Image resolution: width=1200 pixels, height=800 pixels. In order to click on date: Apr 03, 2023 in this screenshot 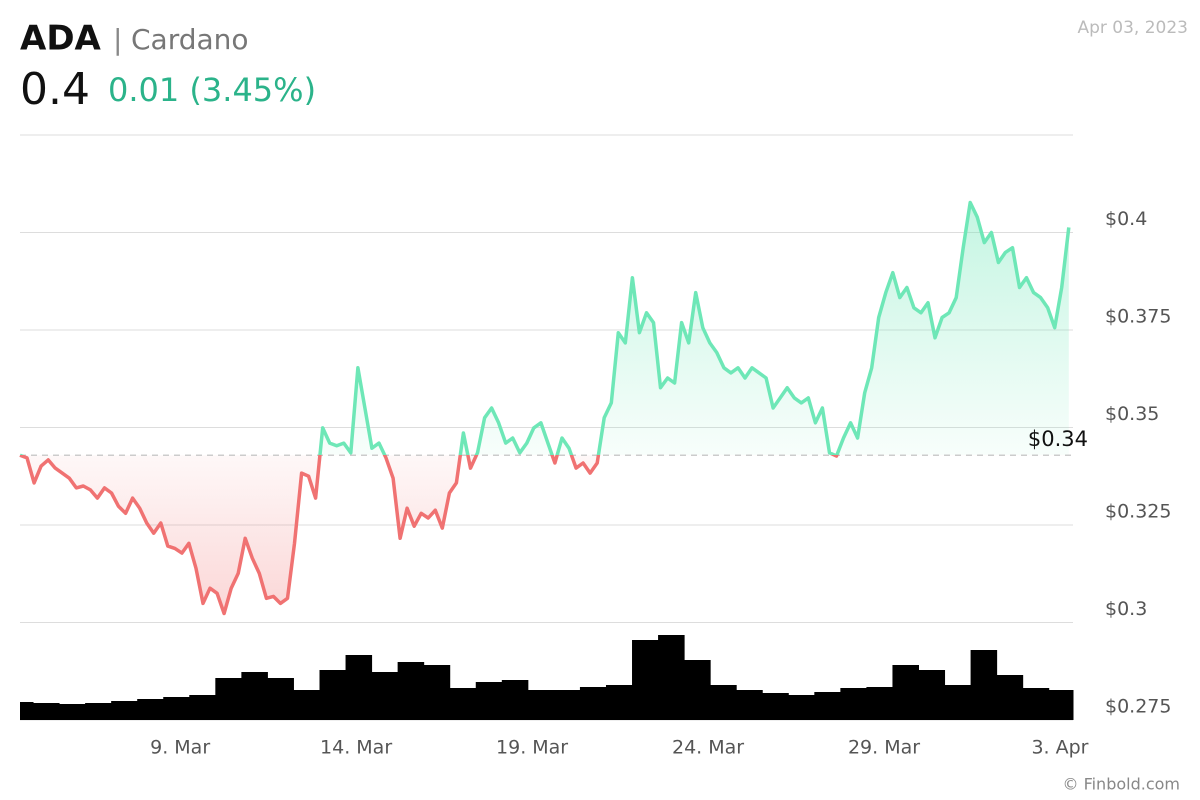, I will do `click(1132, 28)`.